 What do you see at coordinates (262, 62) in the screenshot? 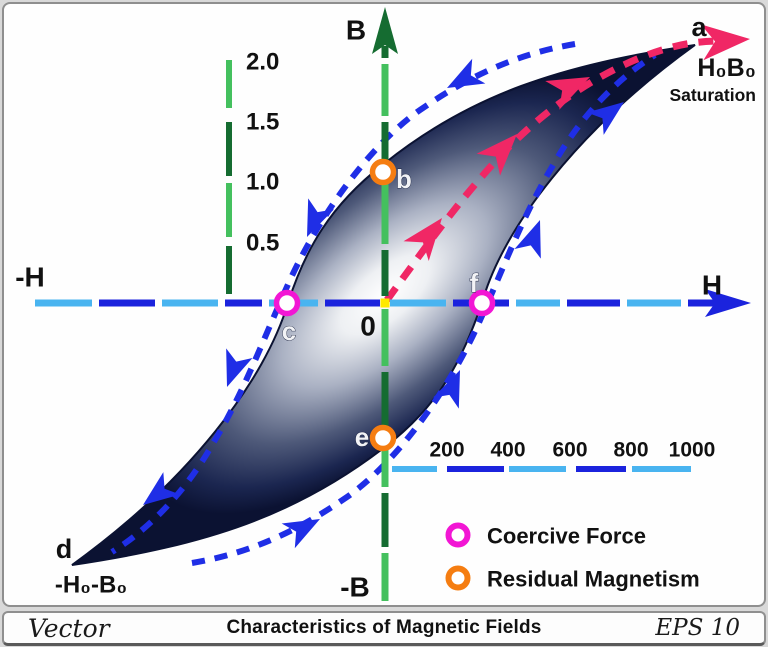
I see `b-tick-2.0: 2.0` at bounding box center [262, 62].